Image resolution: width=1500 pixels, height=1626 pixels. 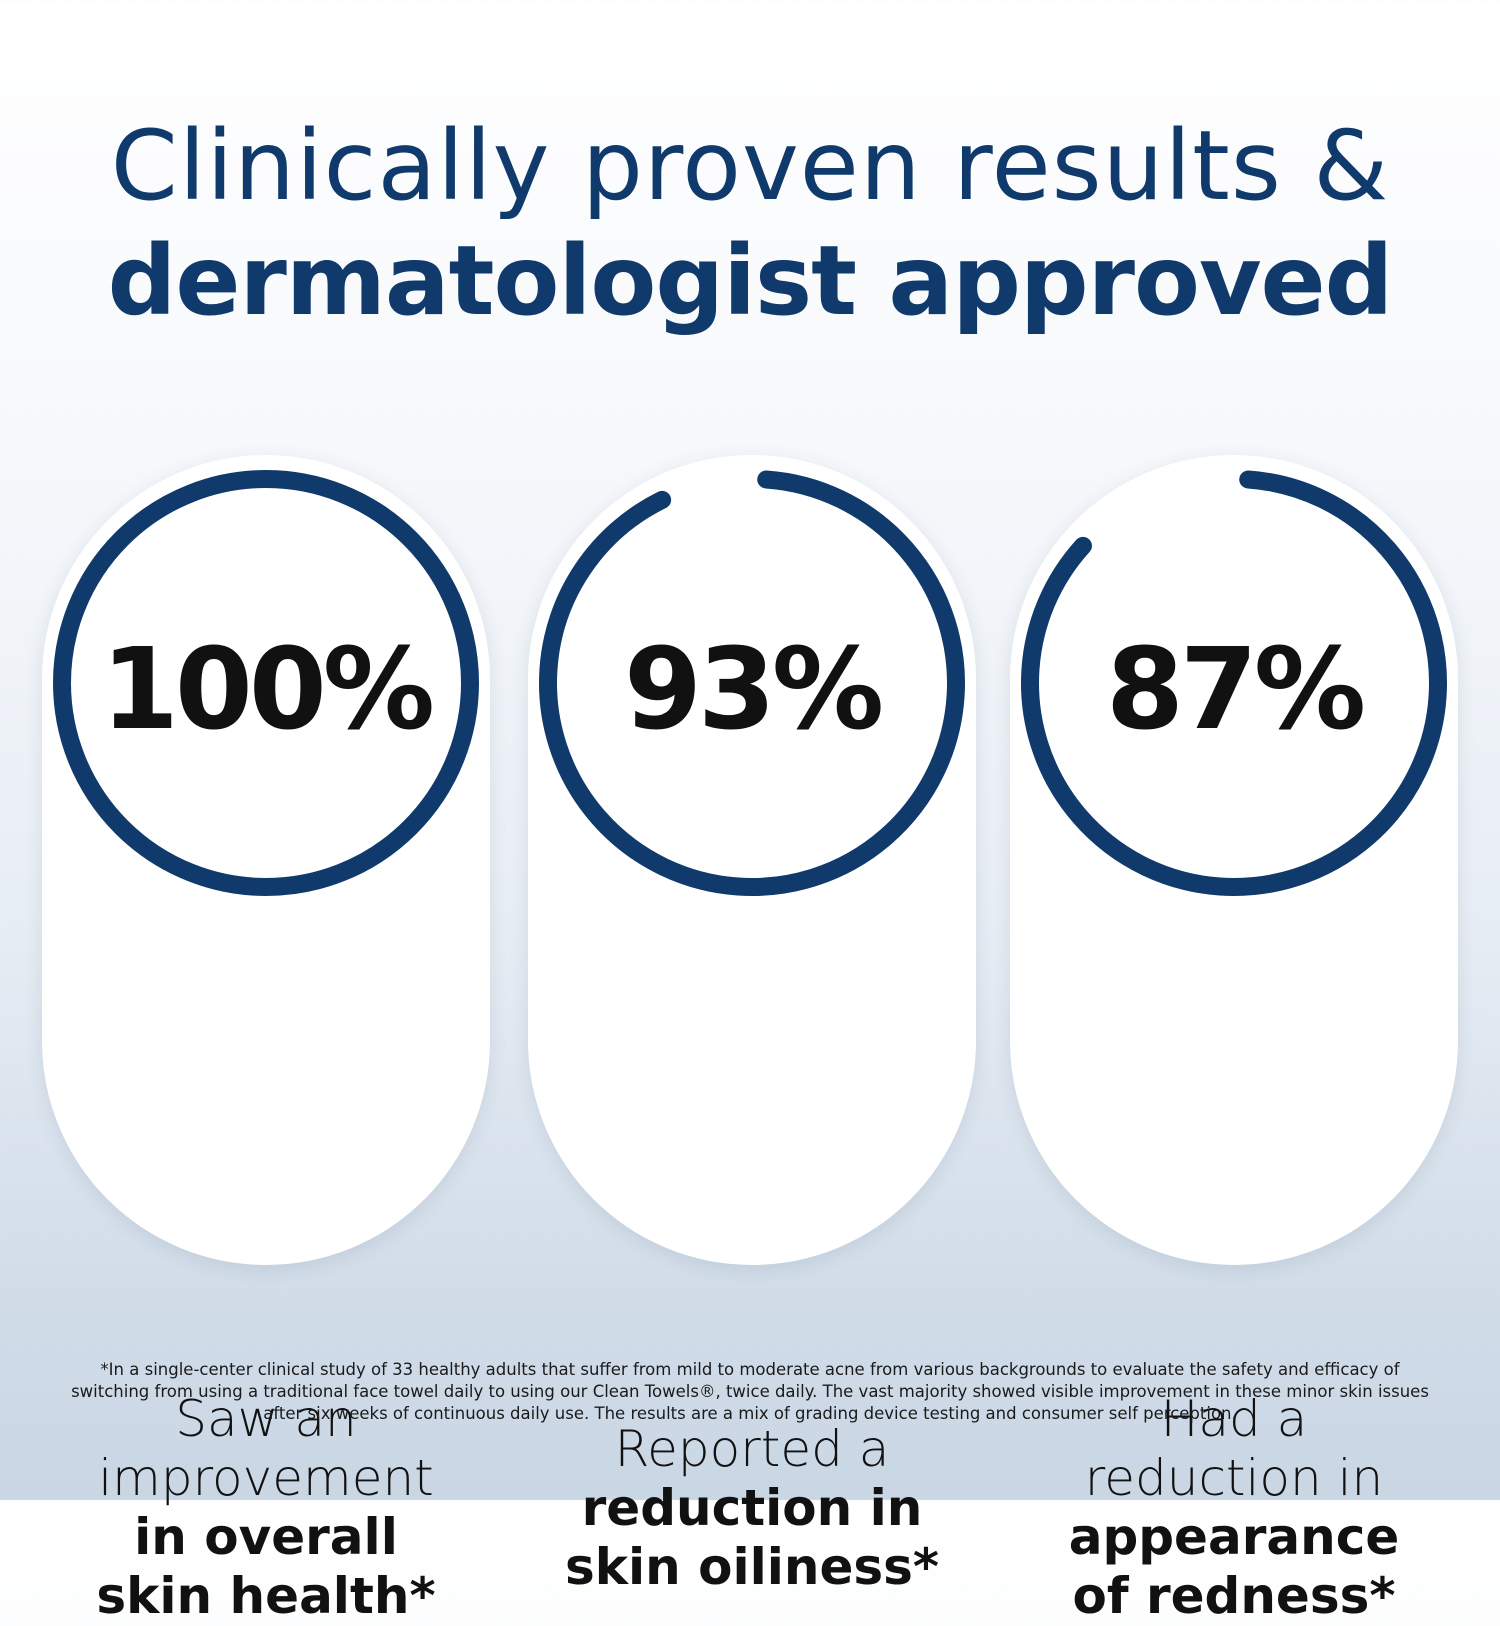 I want to click on description-line: Saw an, so click(x=266, y=1419).